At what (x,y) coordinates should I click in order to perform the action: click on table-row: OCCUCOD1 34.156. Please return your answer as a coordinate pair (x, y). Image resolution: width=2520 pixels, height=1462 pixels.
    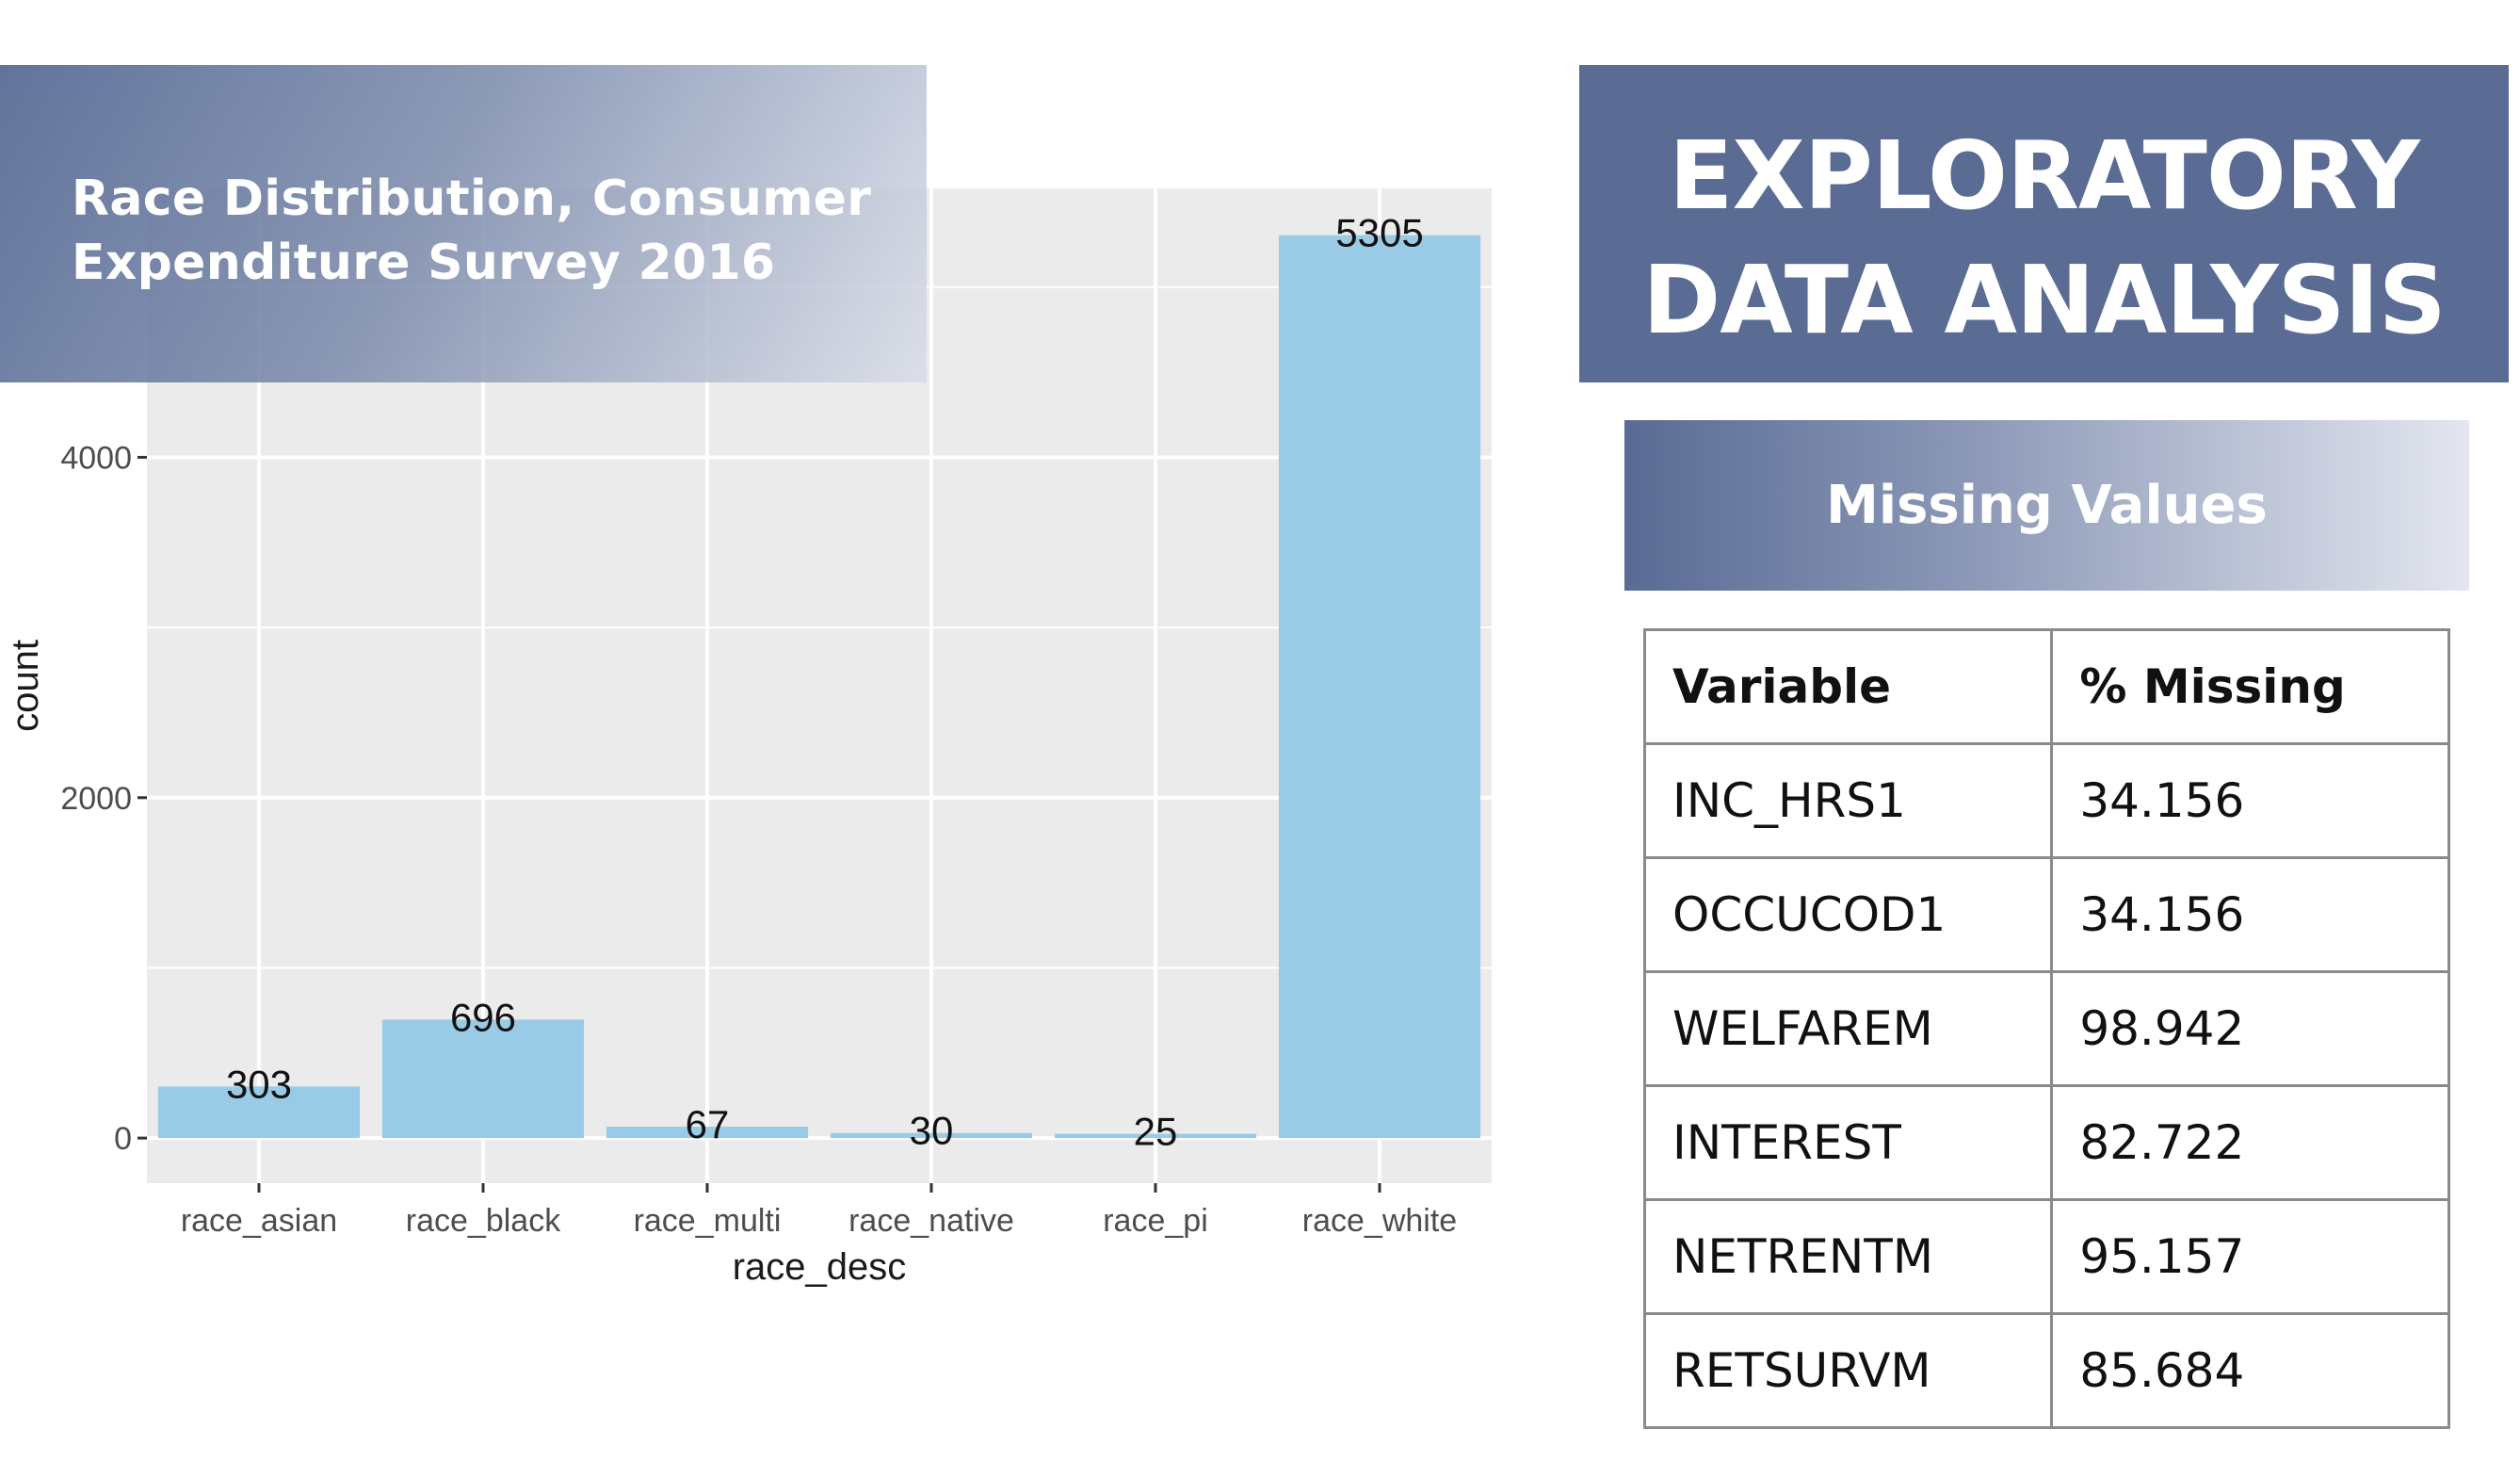
    Looking at the image, I should click on (2046, 914).